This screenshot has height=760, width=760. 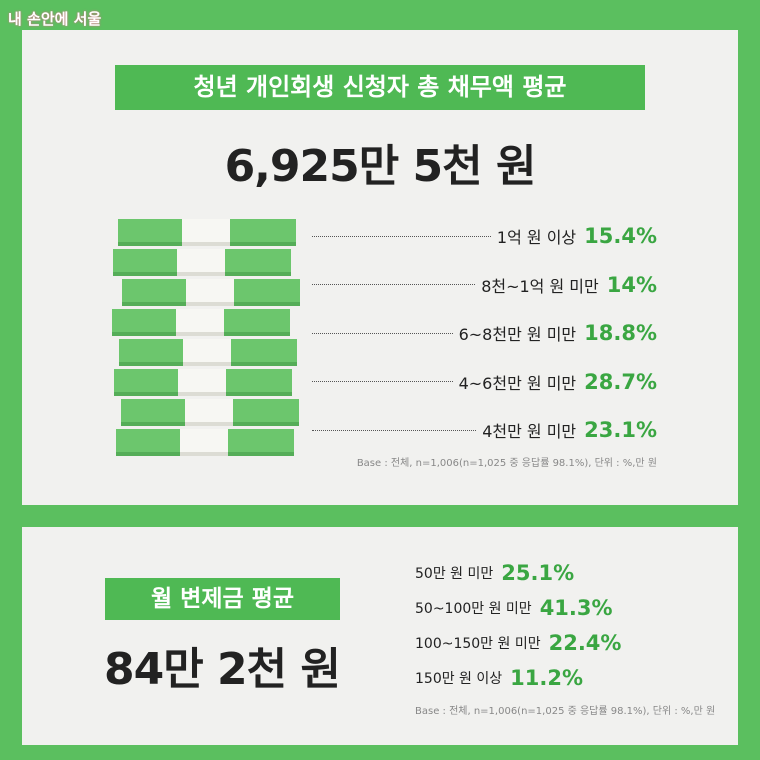 I want to click on debt-row: 1억 원 이상 15.4%, so click(x=484, y=236).